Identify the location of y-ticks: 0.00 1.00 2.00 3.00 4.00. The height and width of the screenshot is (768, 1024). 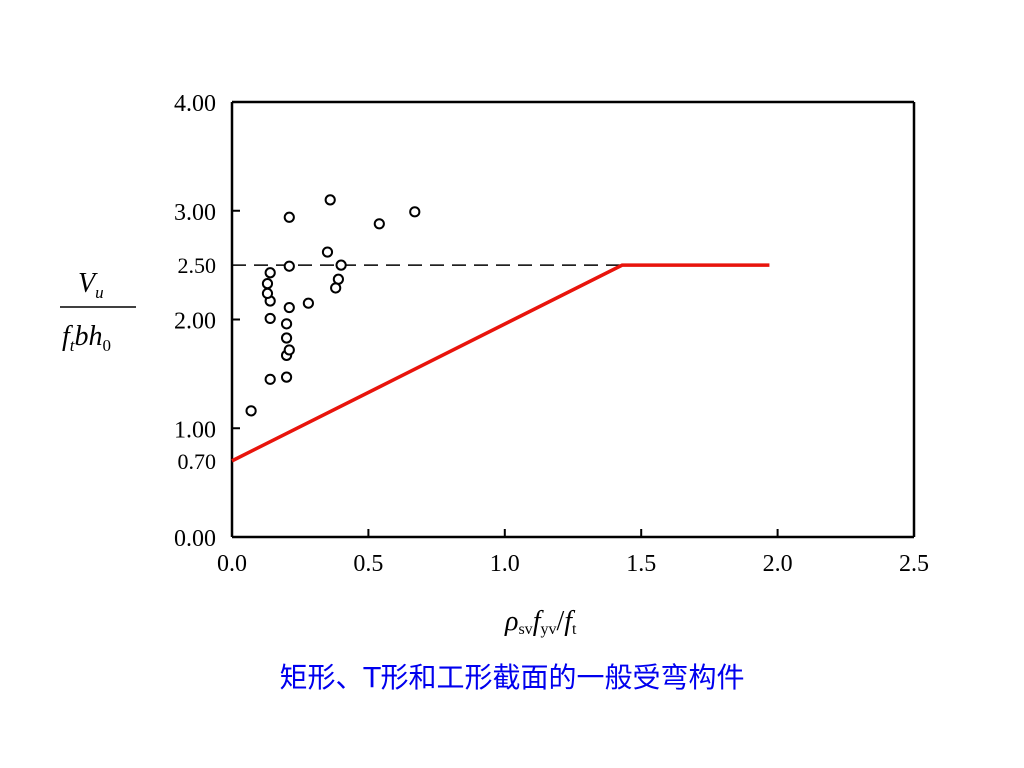
(207, 321).